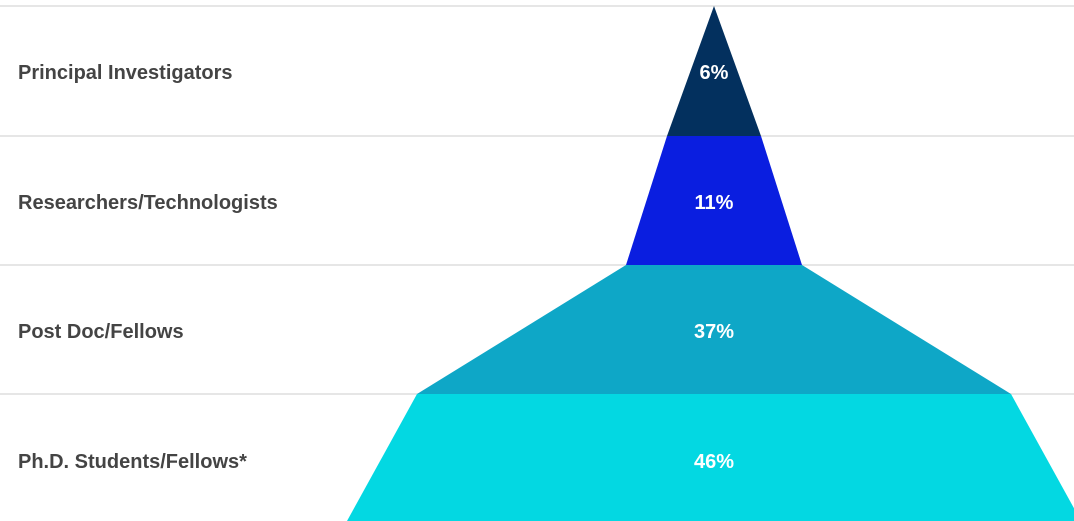 The width and height of the screenshot is (1074, 521). What do you see at coordinates (125, 73) in the screenshot?
I see `row-label-principal-investigators: Principal Investigators` at bounding box center [125, 73].